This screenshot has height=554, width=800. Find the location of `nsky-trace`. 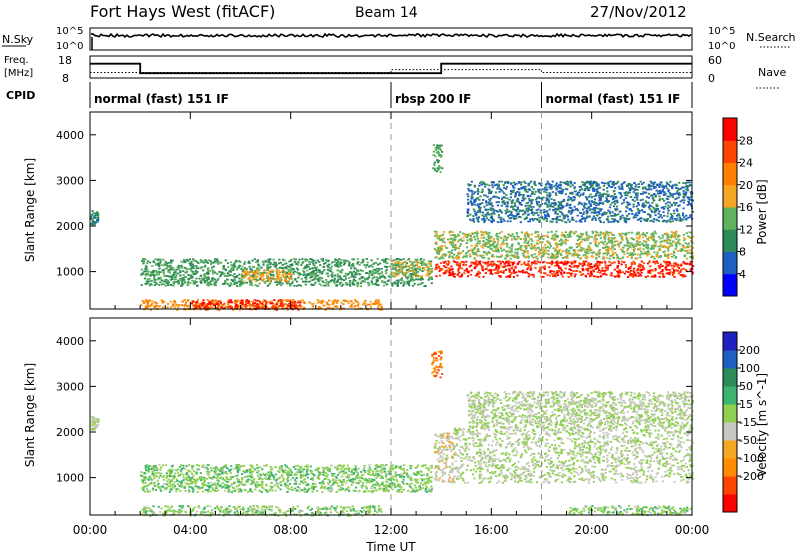

nsky-trace is located at coordinates (391, 35).